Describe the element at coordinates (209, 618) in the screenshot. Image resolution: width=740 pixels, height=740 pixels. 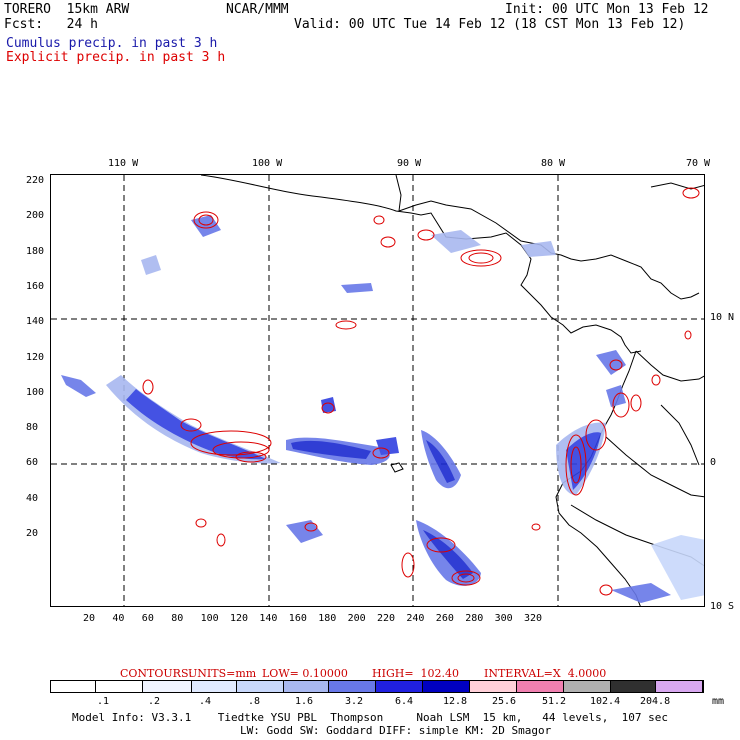
I see `grid-x-label: 100` at that location.